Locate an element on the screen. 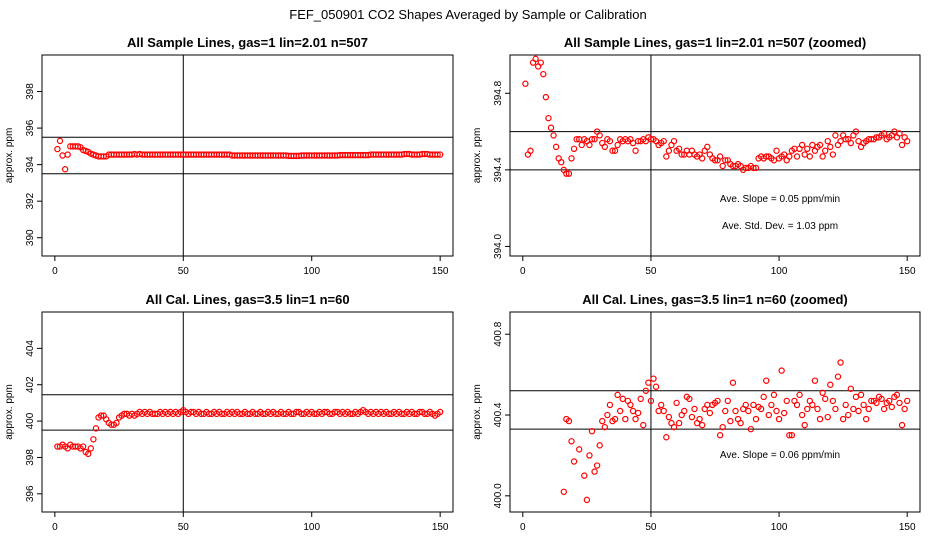 This screenshot has width=936, height=540. chart-title: All Cal. Lines, gas=3.5 lin=1 n=60 is located at coordinates (247, 299).